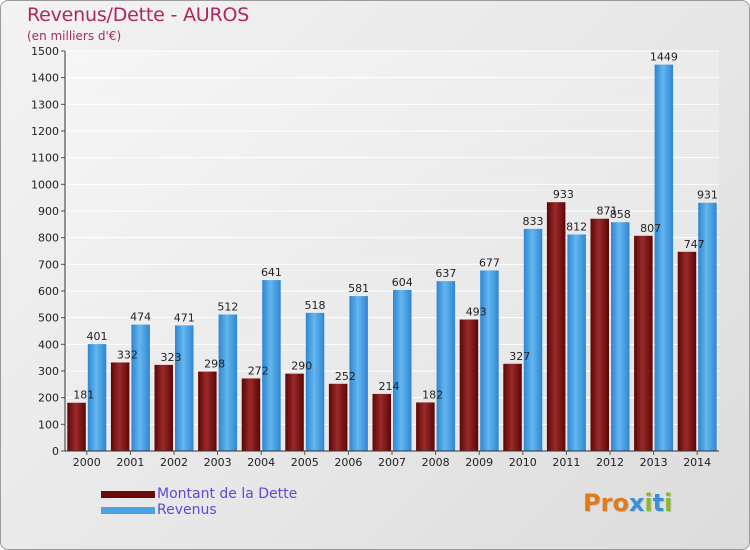 Image resolution: width=750 pixels, height=550 pixels. What do you see at coordinates (48, 318) in the screenshot?
I see `y-tick-label: 500` at bounding box center [48, 318].